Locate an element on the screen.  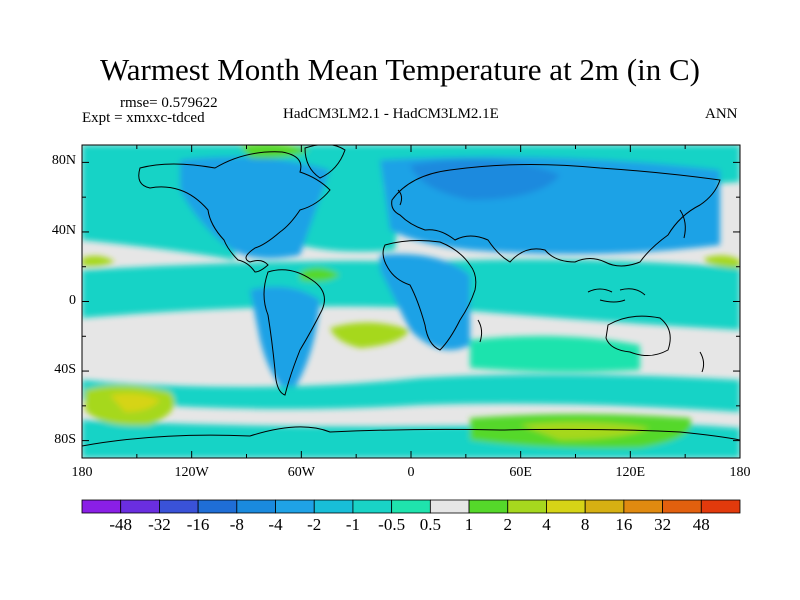
eurasia-coast is located at coordinates (556, 215).